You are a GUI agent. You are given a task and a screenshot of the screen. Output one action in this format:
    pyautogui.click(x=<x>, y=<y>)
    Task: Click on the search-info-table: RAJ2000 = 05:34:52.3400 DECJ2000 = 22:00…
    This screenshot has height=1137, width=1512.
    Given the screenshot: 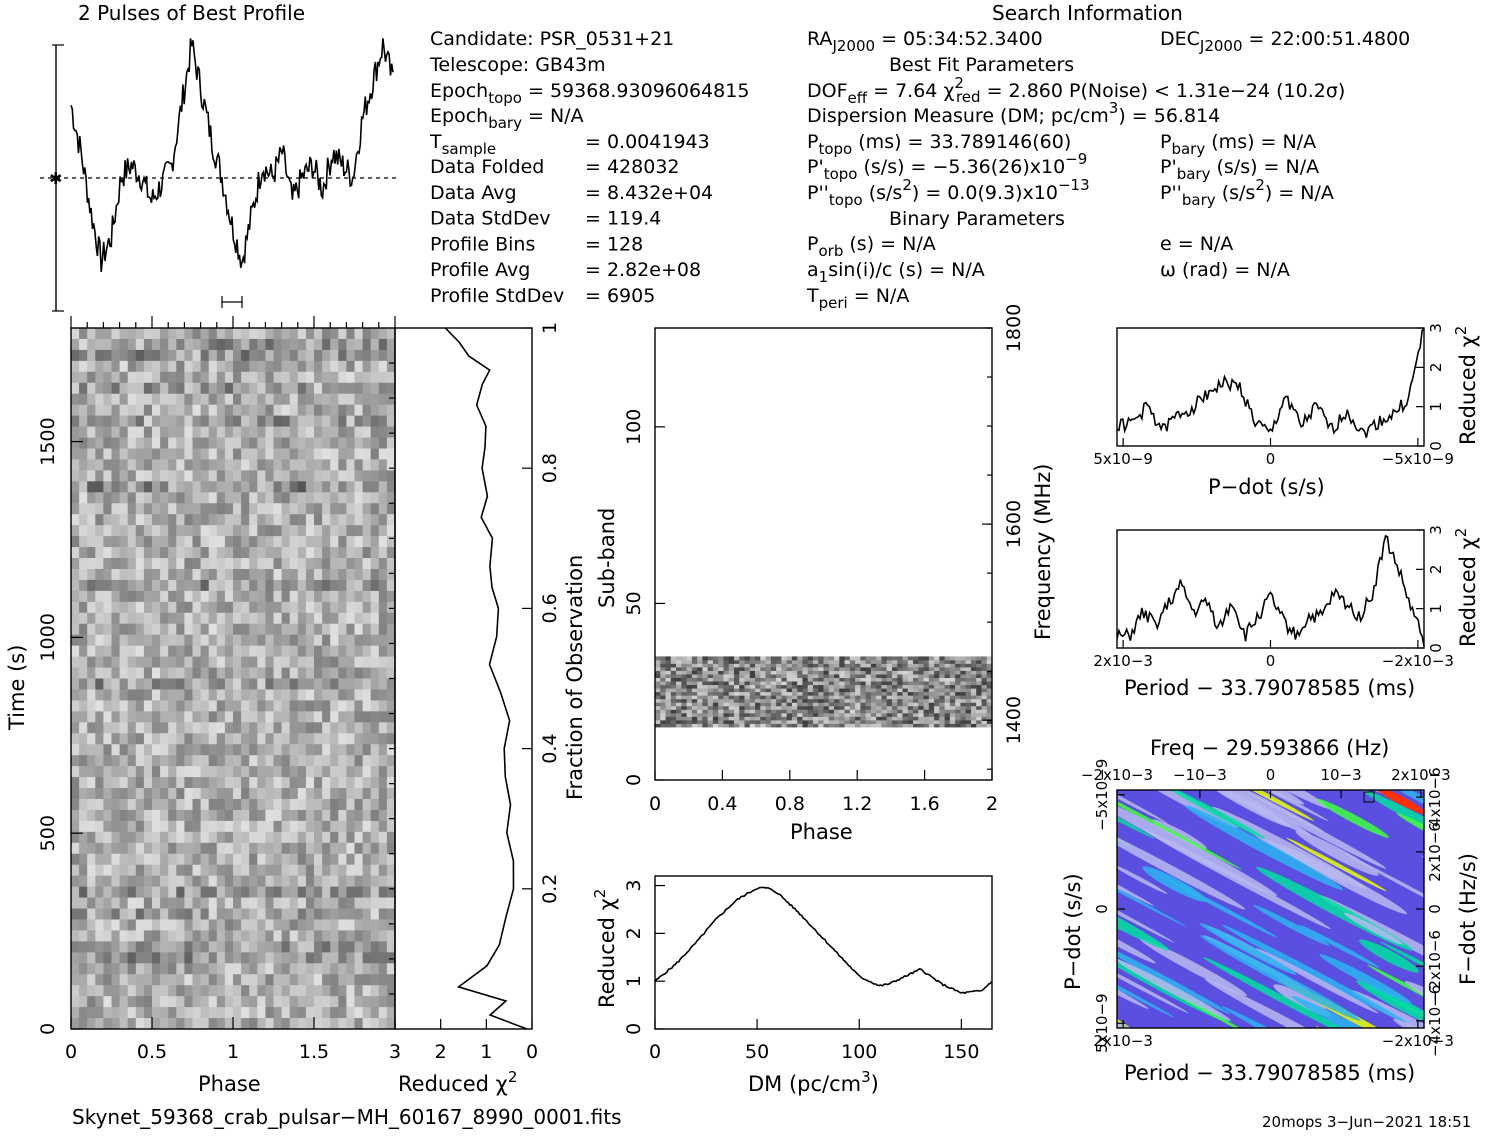 What is the action you would take?
    pyautogui.click(x=1108, y=170)
    